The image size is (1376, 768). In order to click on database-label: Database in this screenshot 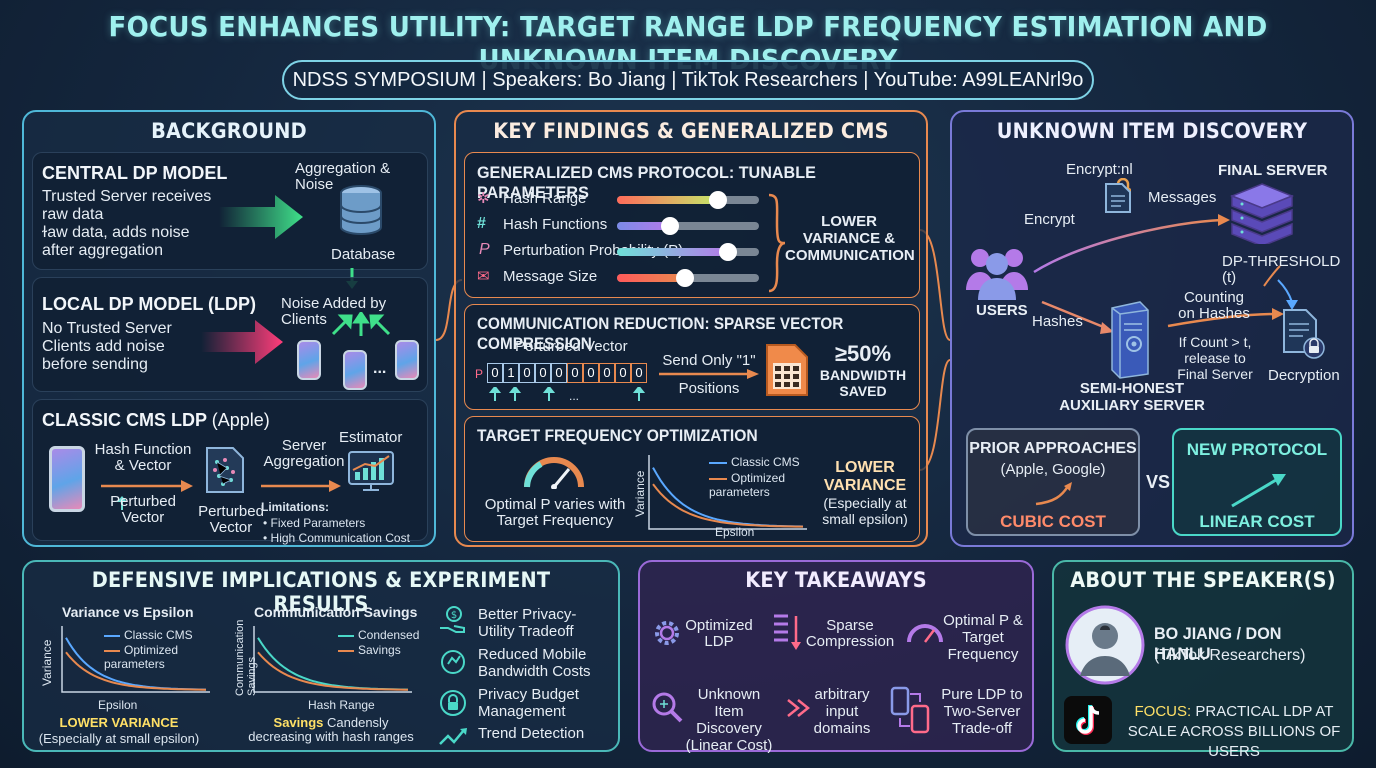, I will do `click(363, 254)`.